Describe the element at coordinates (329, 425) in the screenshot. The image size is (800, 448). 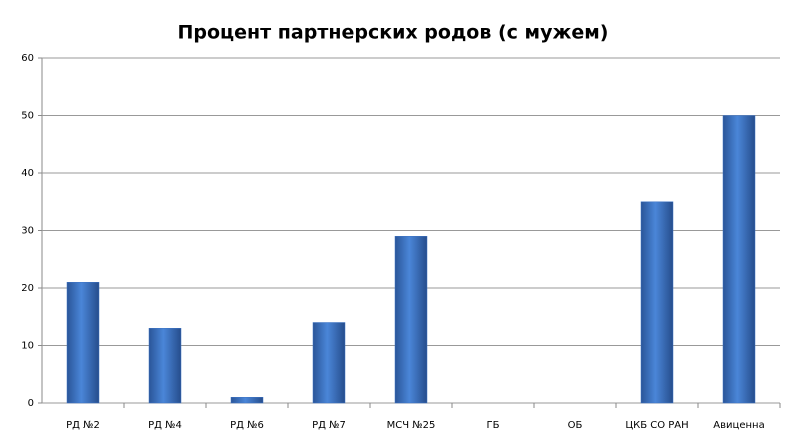
I see `x-tick-label: РД №7` at that location.